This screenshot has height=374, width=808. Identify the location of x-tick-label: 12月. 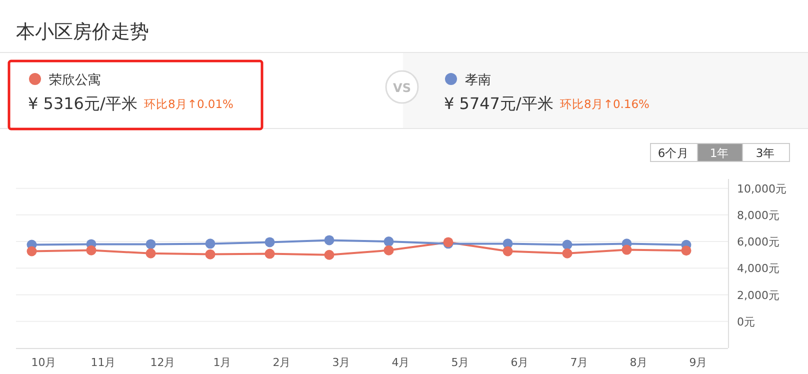
(163, 362).